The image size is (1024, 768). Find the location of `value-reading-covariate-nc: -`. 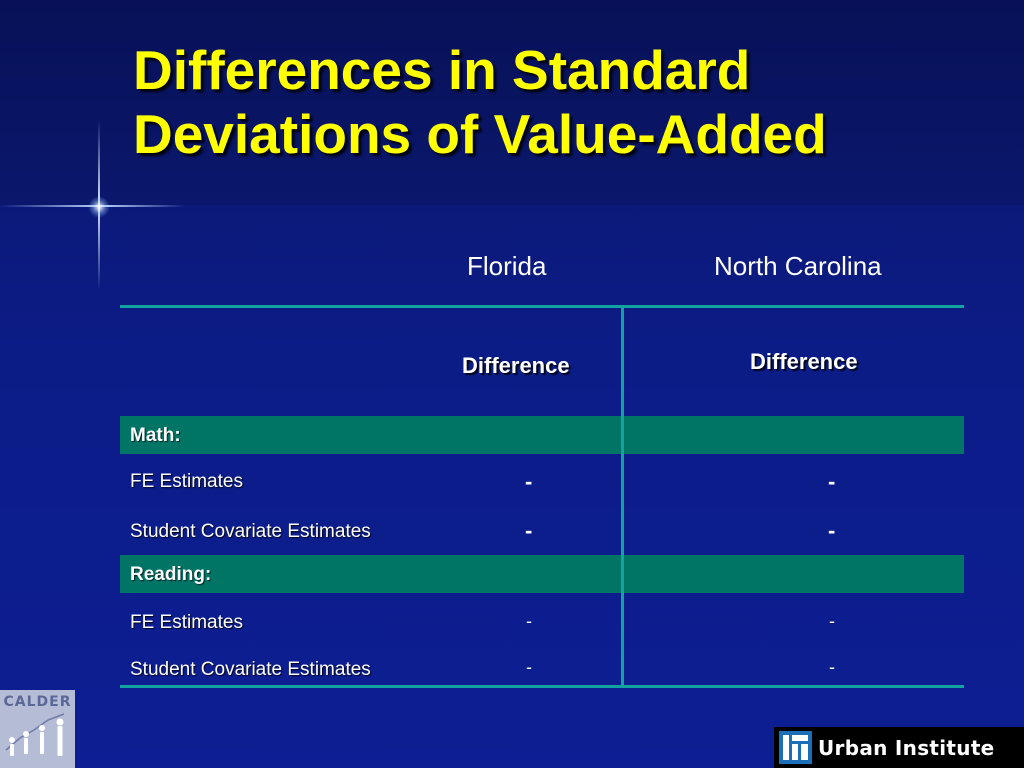

value-reading-covariate-nc: - is located at coordinates (832, 667).